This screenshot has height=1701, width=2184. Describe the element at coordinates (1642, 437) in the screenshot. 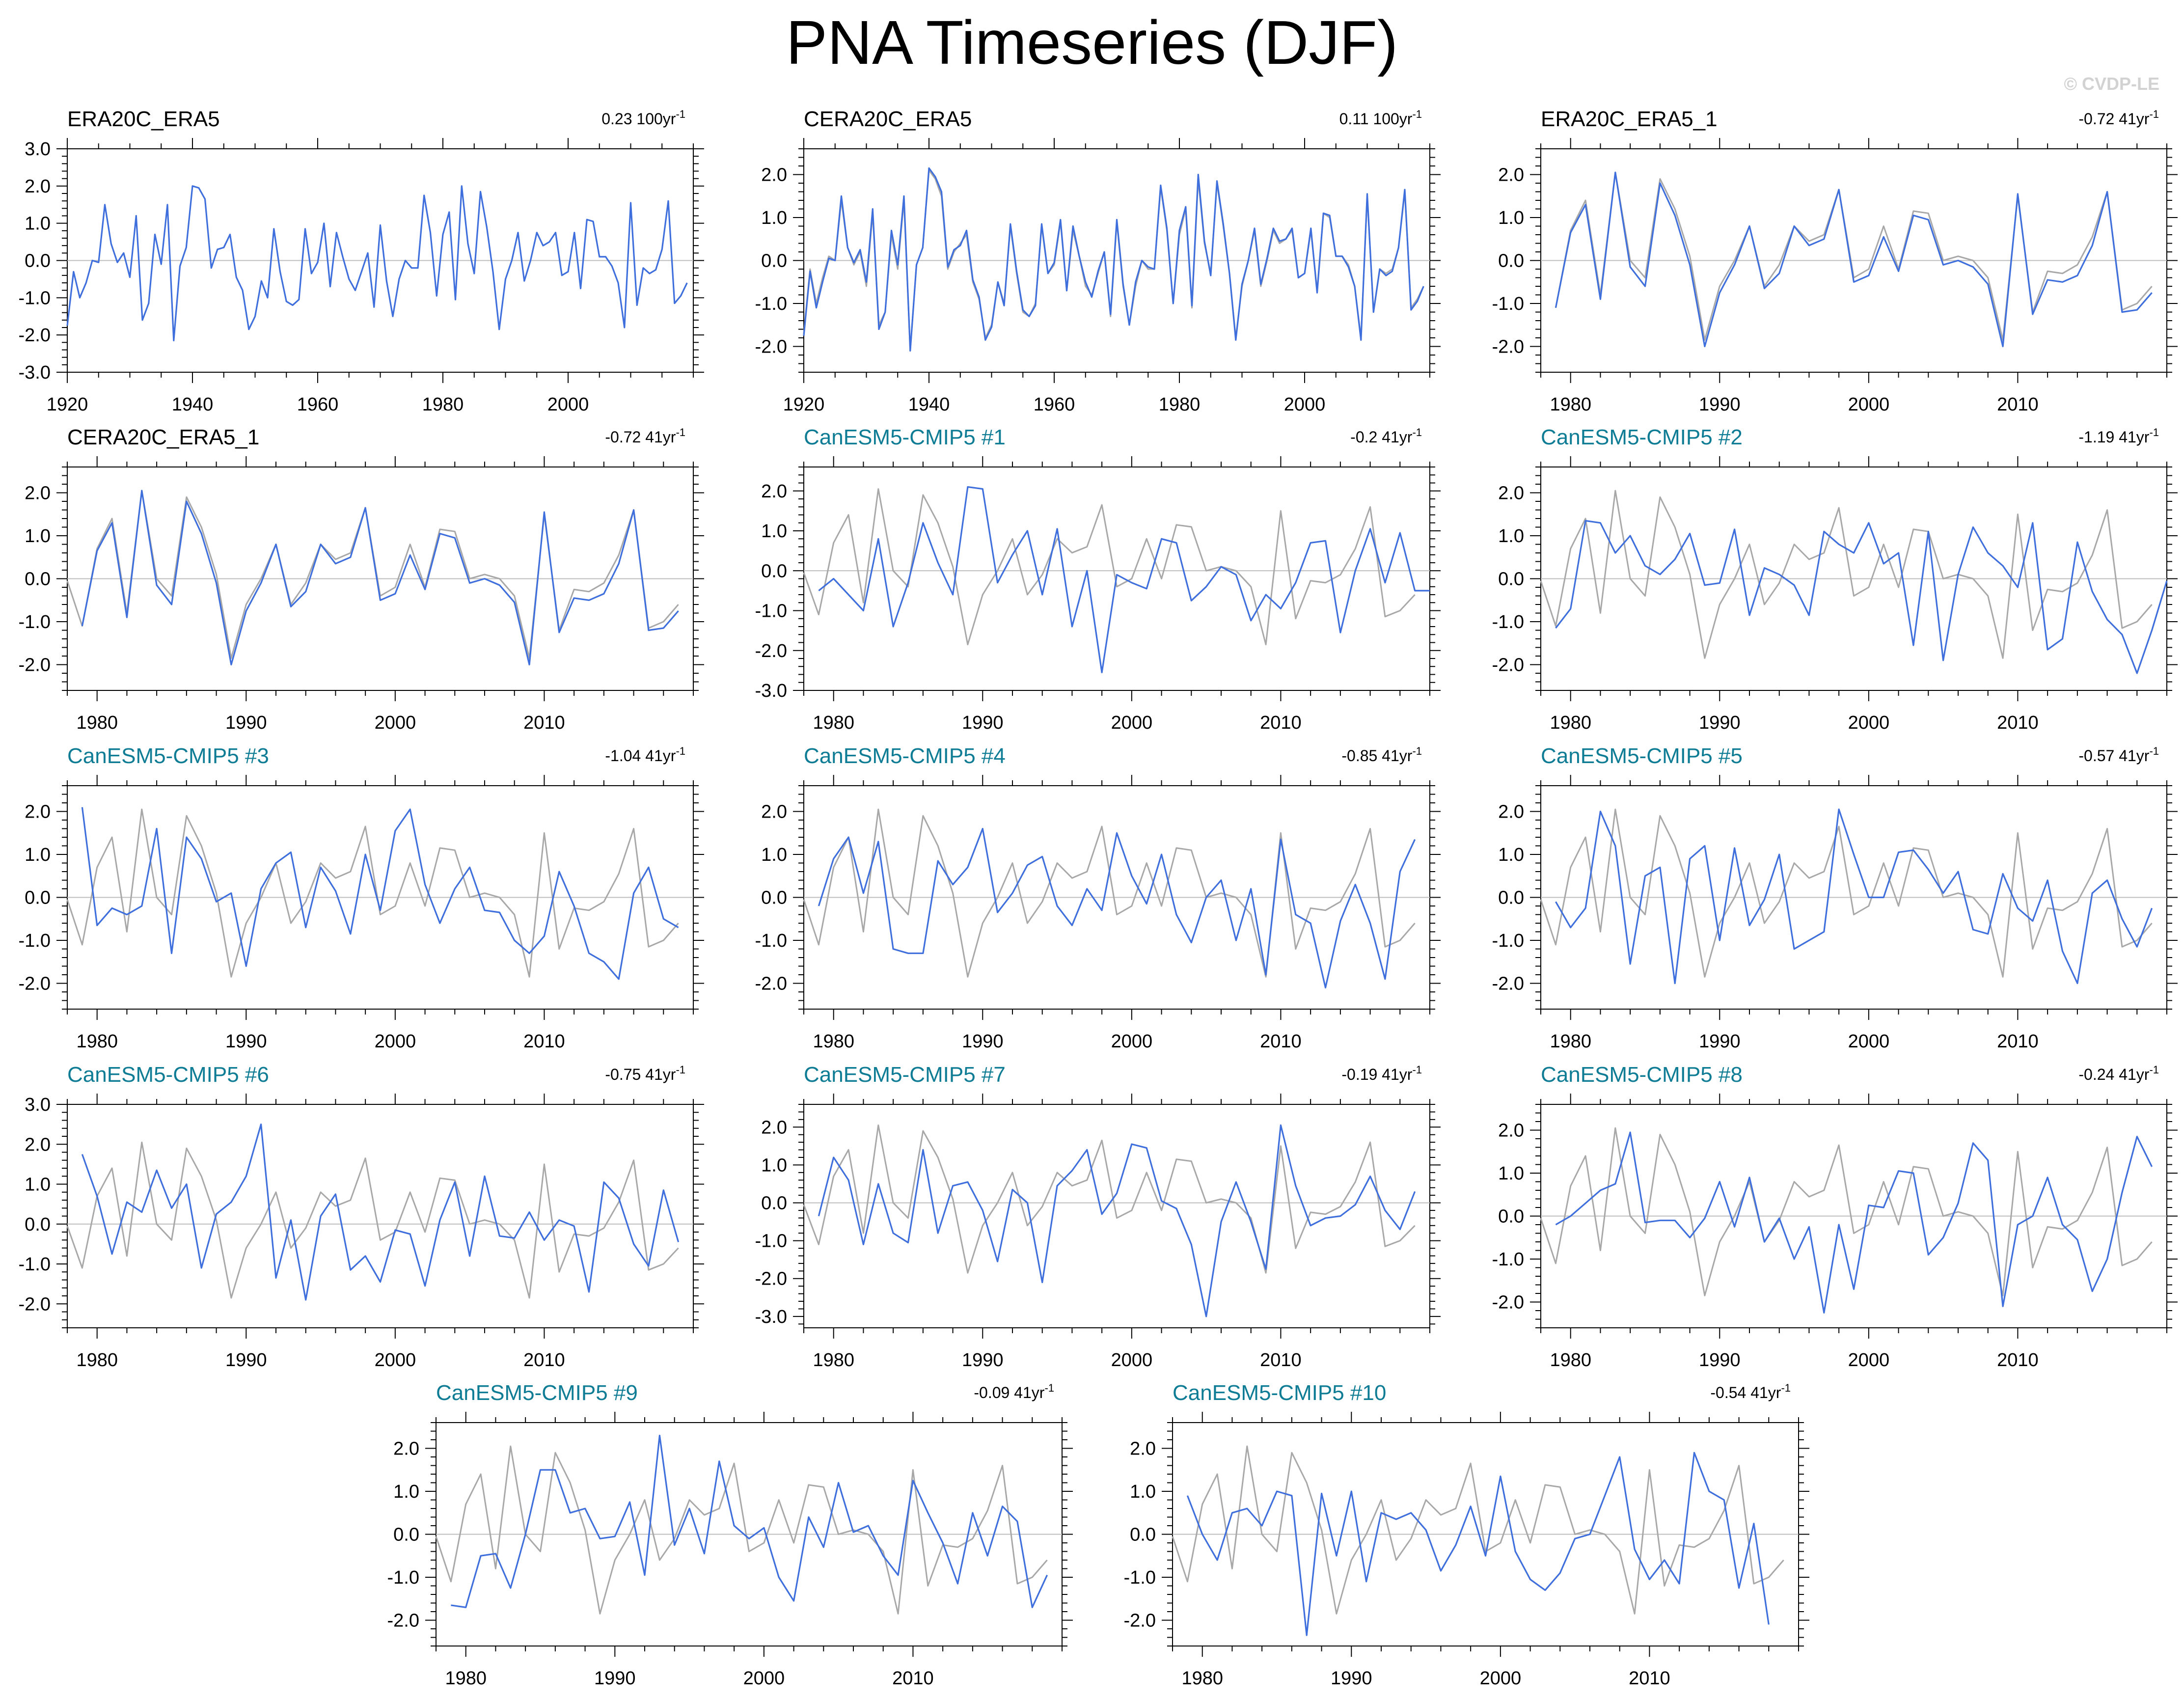

I see `panel-title: CanESM5-CMIP5 #2` at that location.